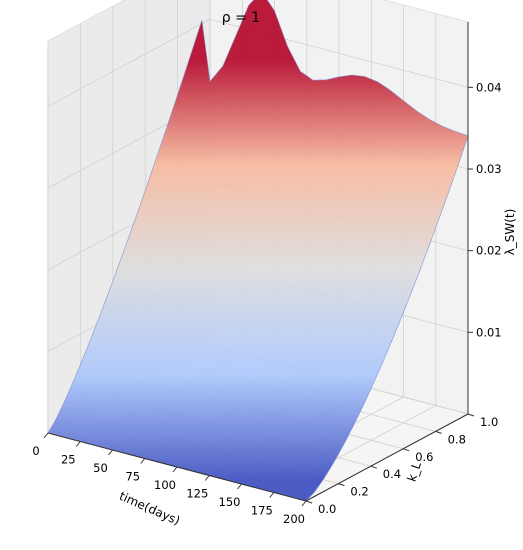  Describe the element at coordinates (510, 232) in the screenshot. I see `z-axis-label: λ_SW(t)` at that location.